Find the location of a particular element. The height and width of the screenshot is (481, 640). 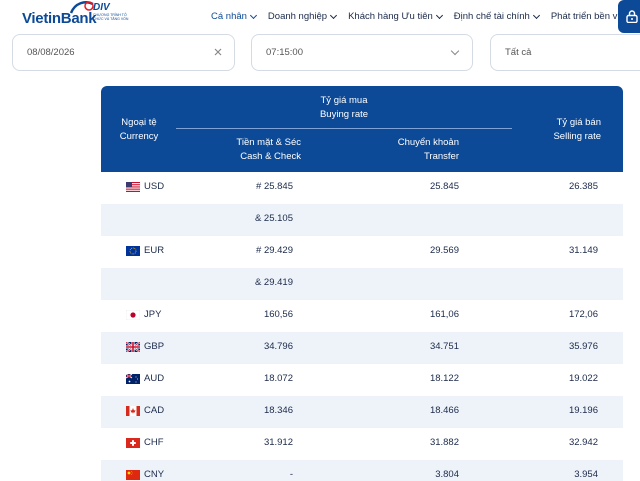

time-filter-select: 07:15:00 is located at coordinates (362, 52).